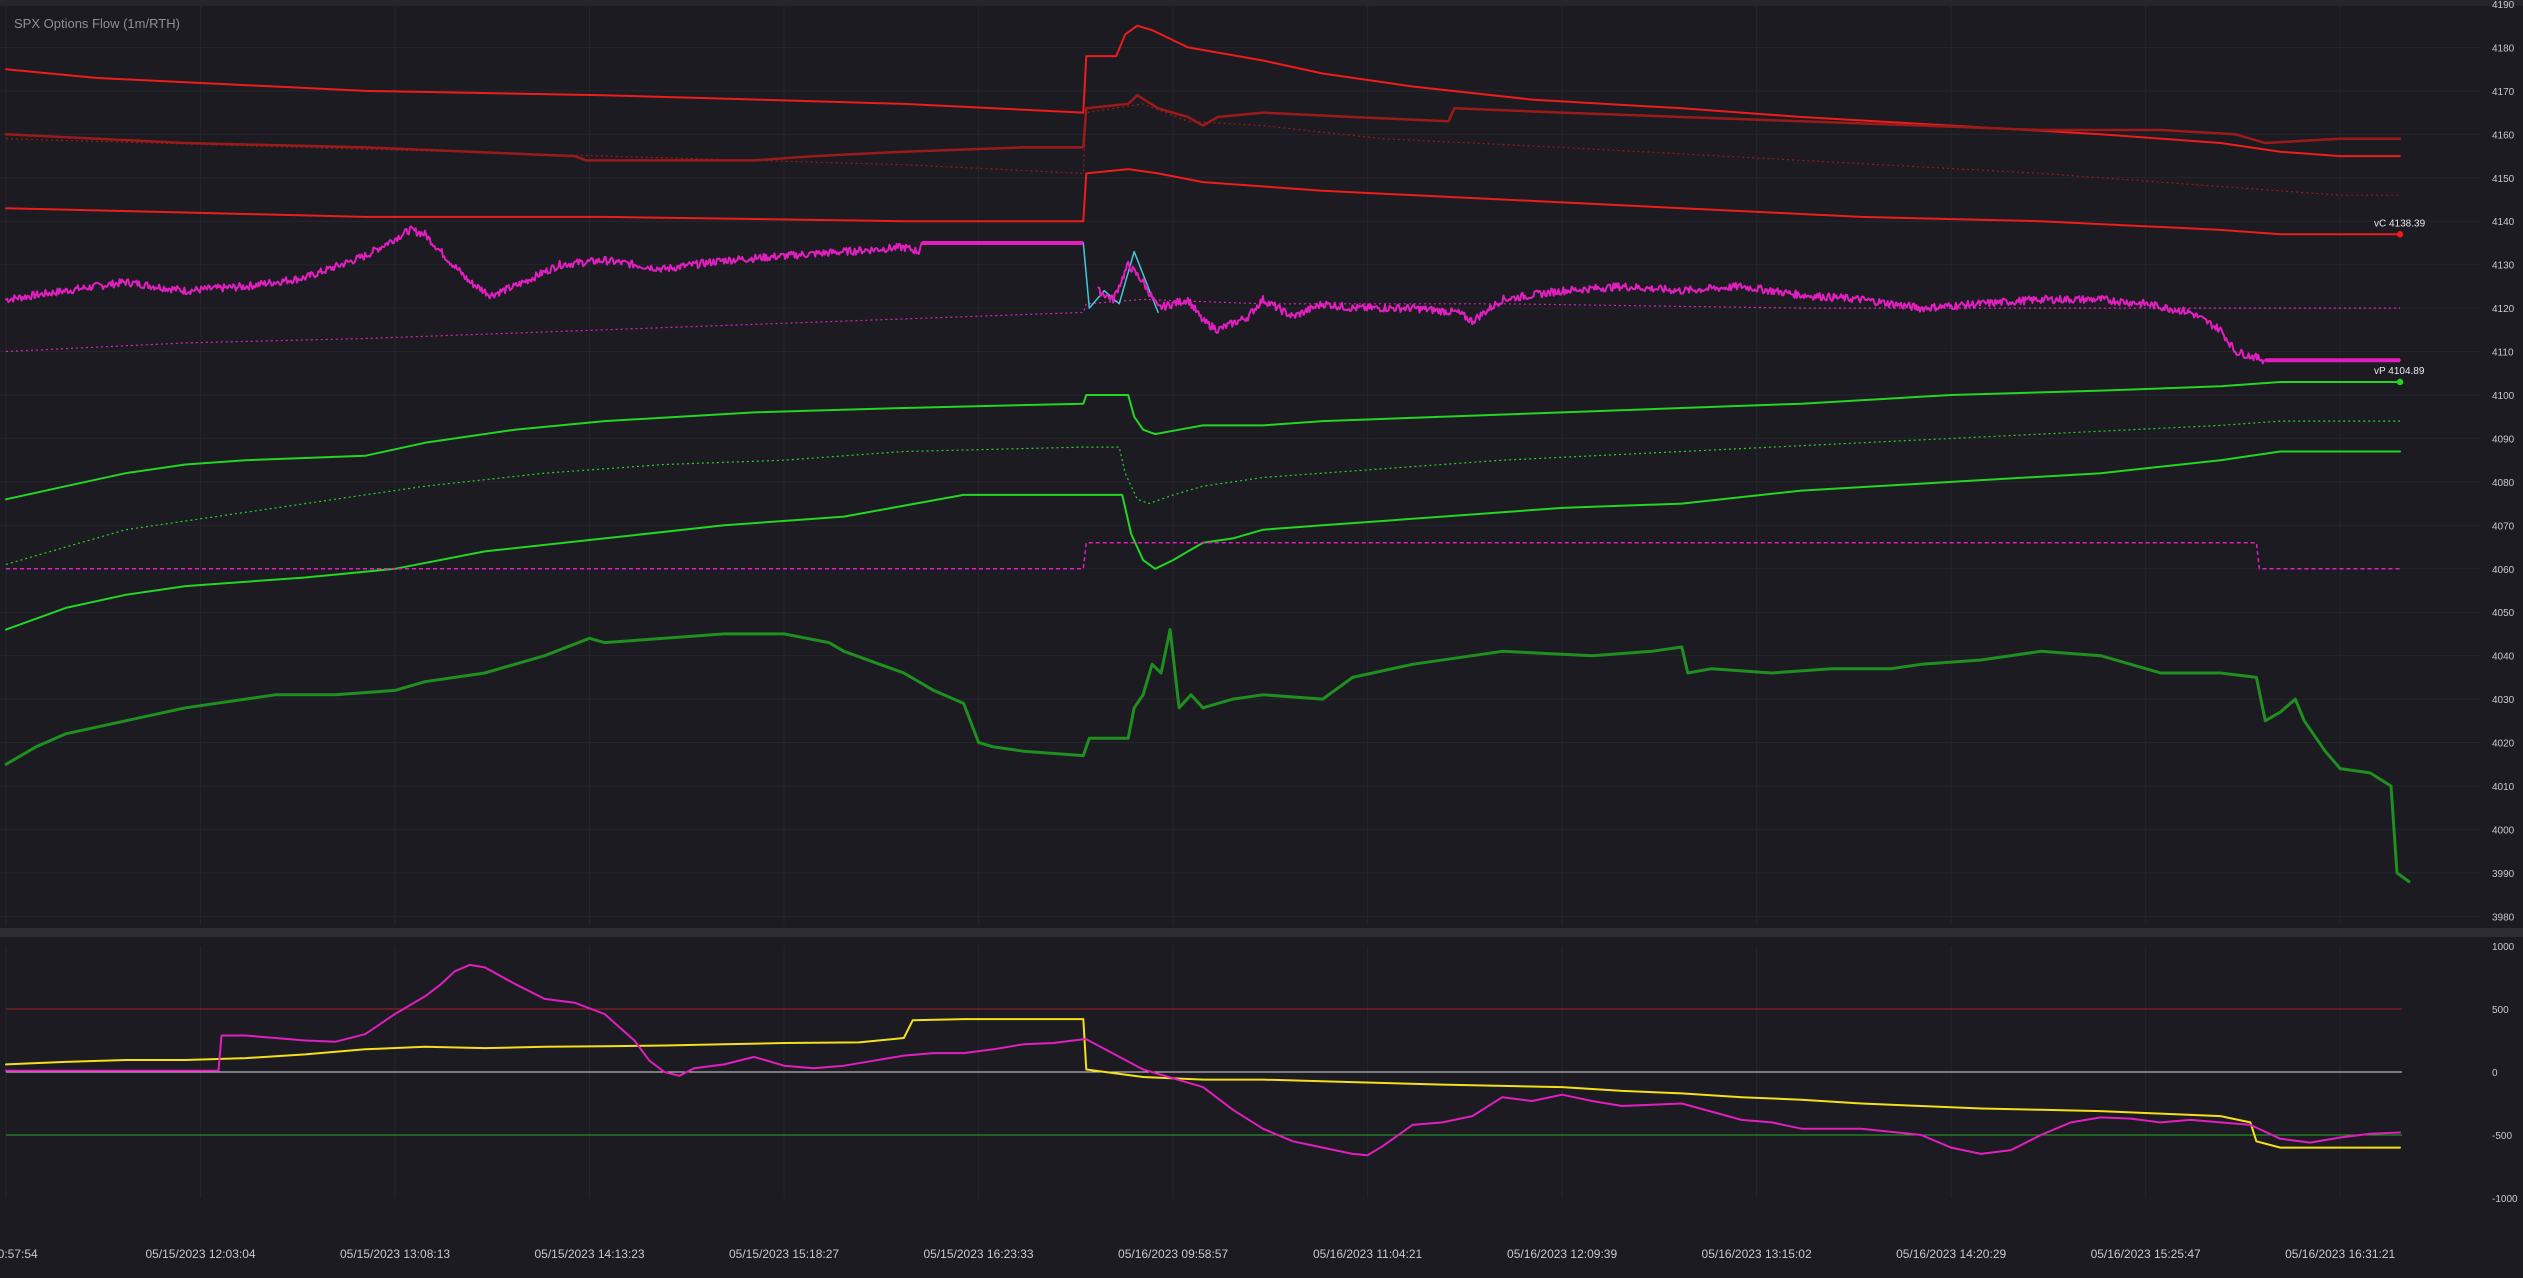 The image size is (2523, 1278). I want to click on price-y-tick-label: 4040, so click(2503, 657).